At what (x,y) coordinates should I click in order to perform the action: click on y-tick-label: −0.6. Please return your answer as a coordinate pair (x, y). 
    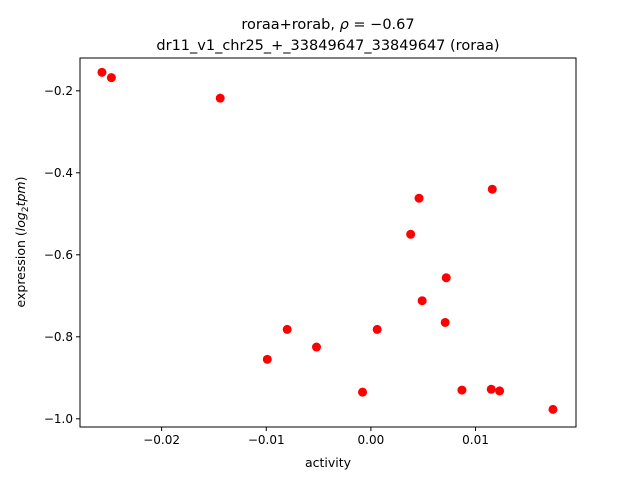
    Looking at the image, I should click on (58, 255).